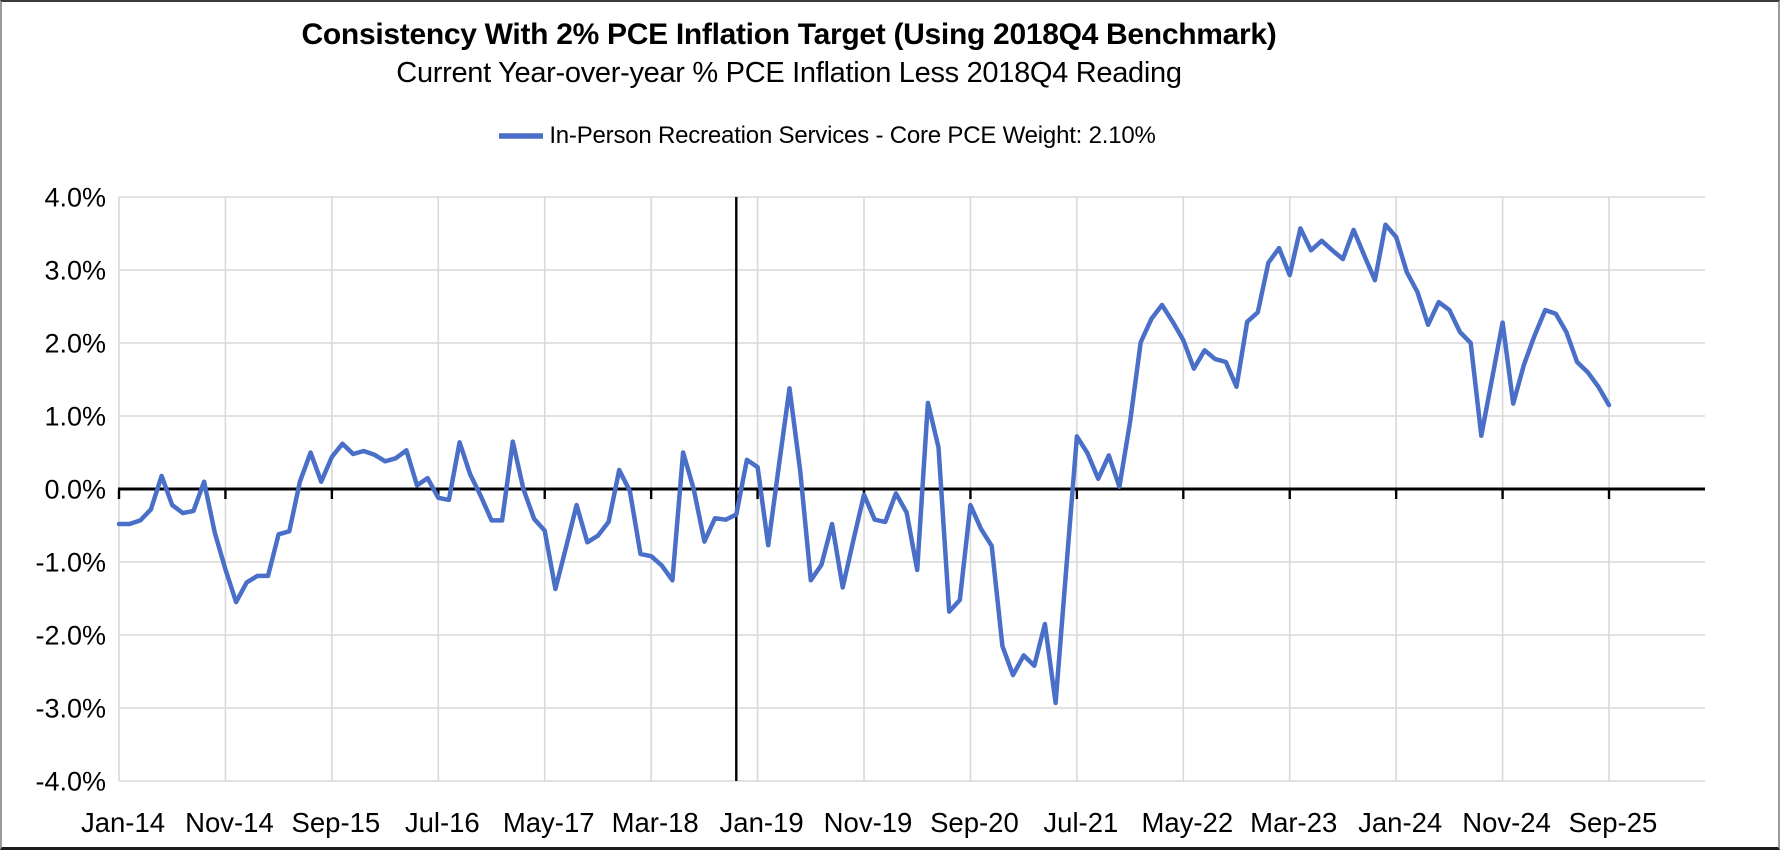 The height and width of the screenshot is (850, 1780). What do you see at coordinates (70, 709) in the screenshot?
I see `y-axis-label: -3.0%` at bounding box center [70, 709].